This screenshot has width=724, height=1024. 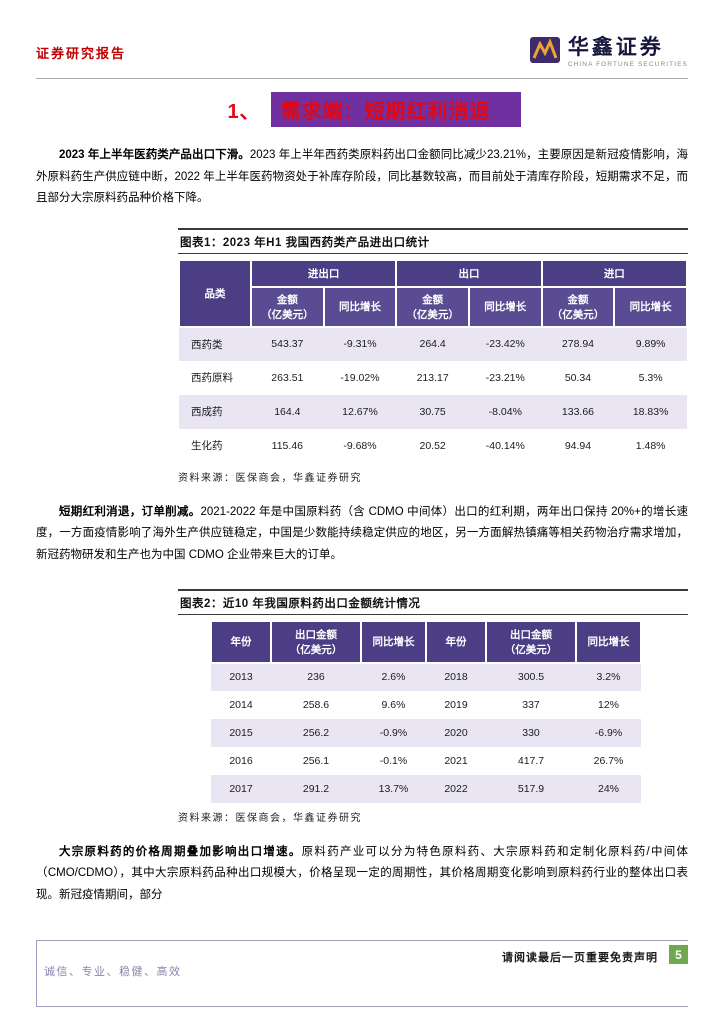 I want to click on table-row: 2014 258.6 9.6% 2019 337 12%, so click(x=426, y=704).